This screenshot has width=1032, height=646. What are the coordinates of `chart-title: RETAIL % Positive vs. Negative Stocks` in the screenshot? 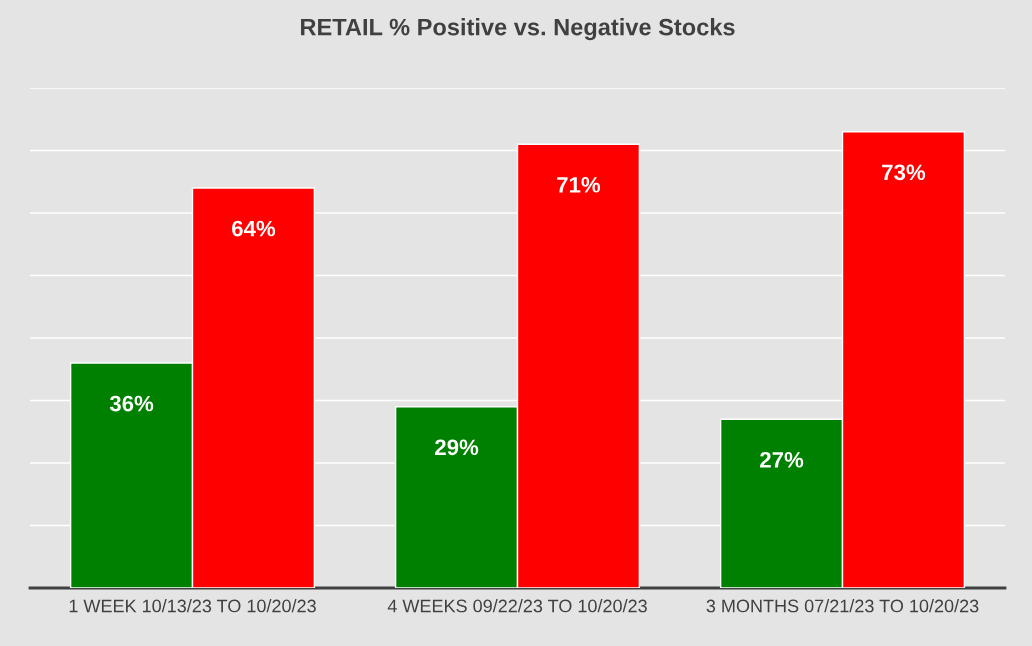 It's located at (518, 29).